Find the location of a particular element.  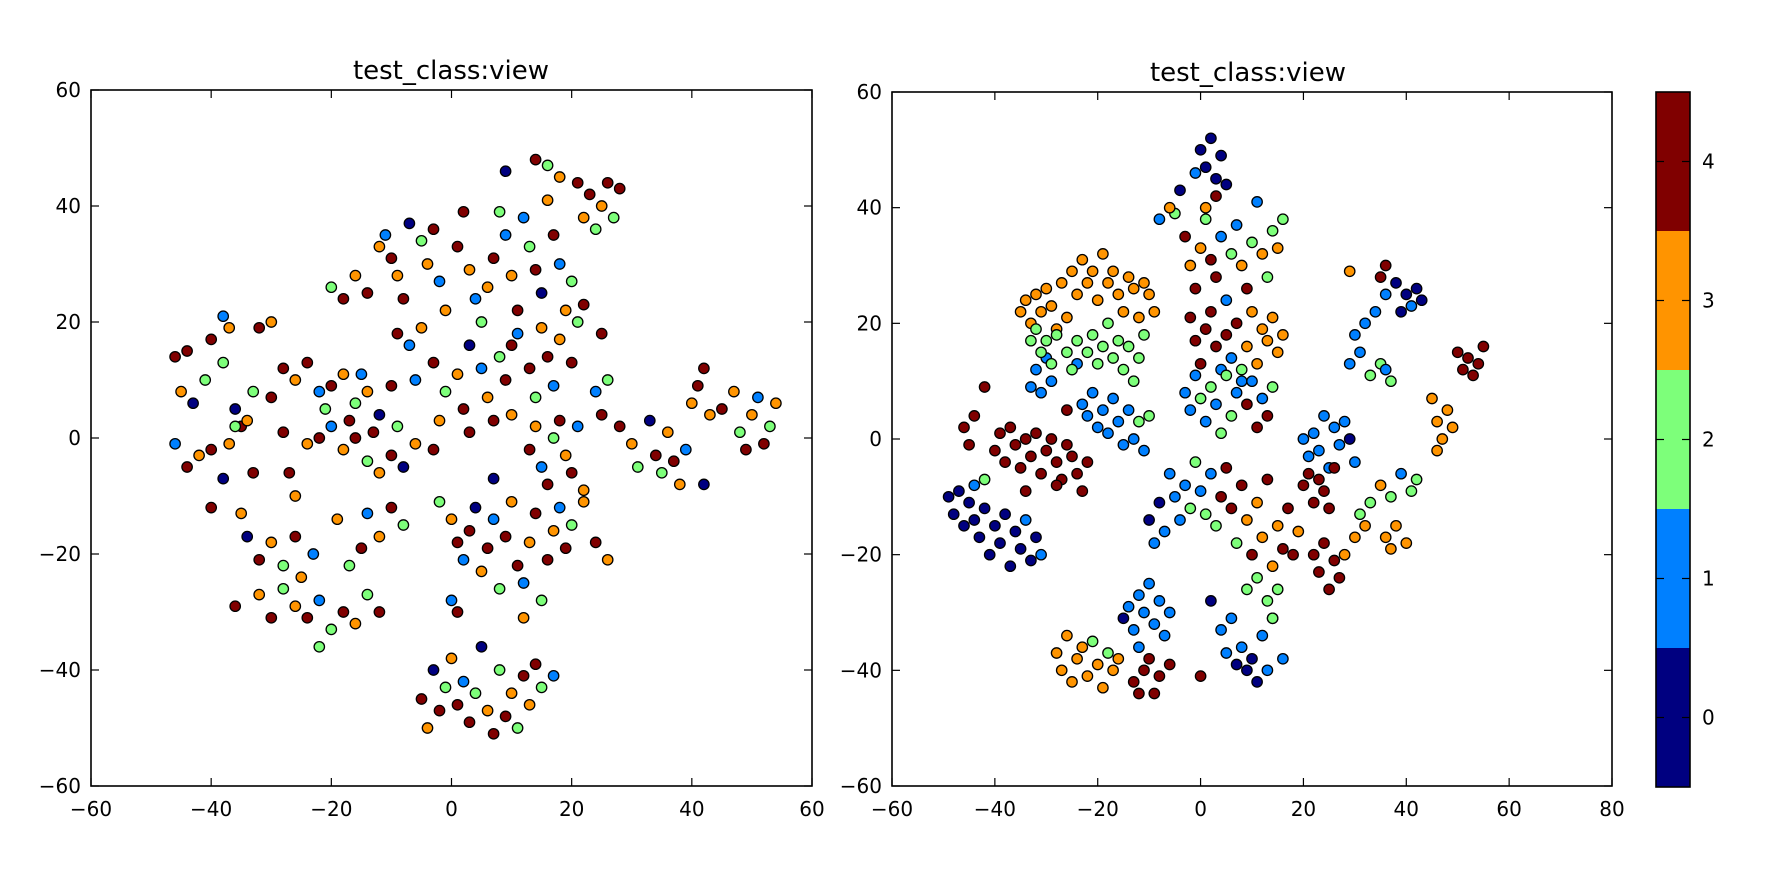

colorbar-tick-label: 3 is located at coordinates (1708, 301).